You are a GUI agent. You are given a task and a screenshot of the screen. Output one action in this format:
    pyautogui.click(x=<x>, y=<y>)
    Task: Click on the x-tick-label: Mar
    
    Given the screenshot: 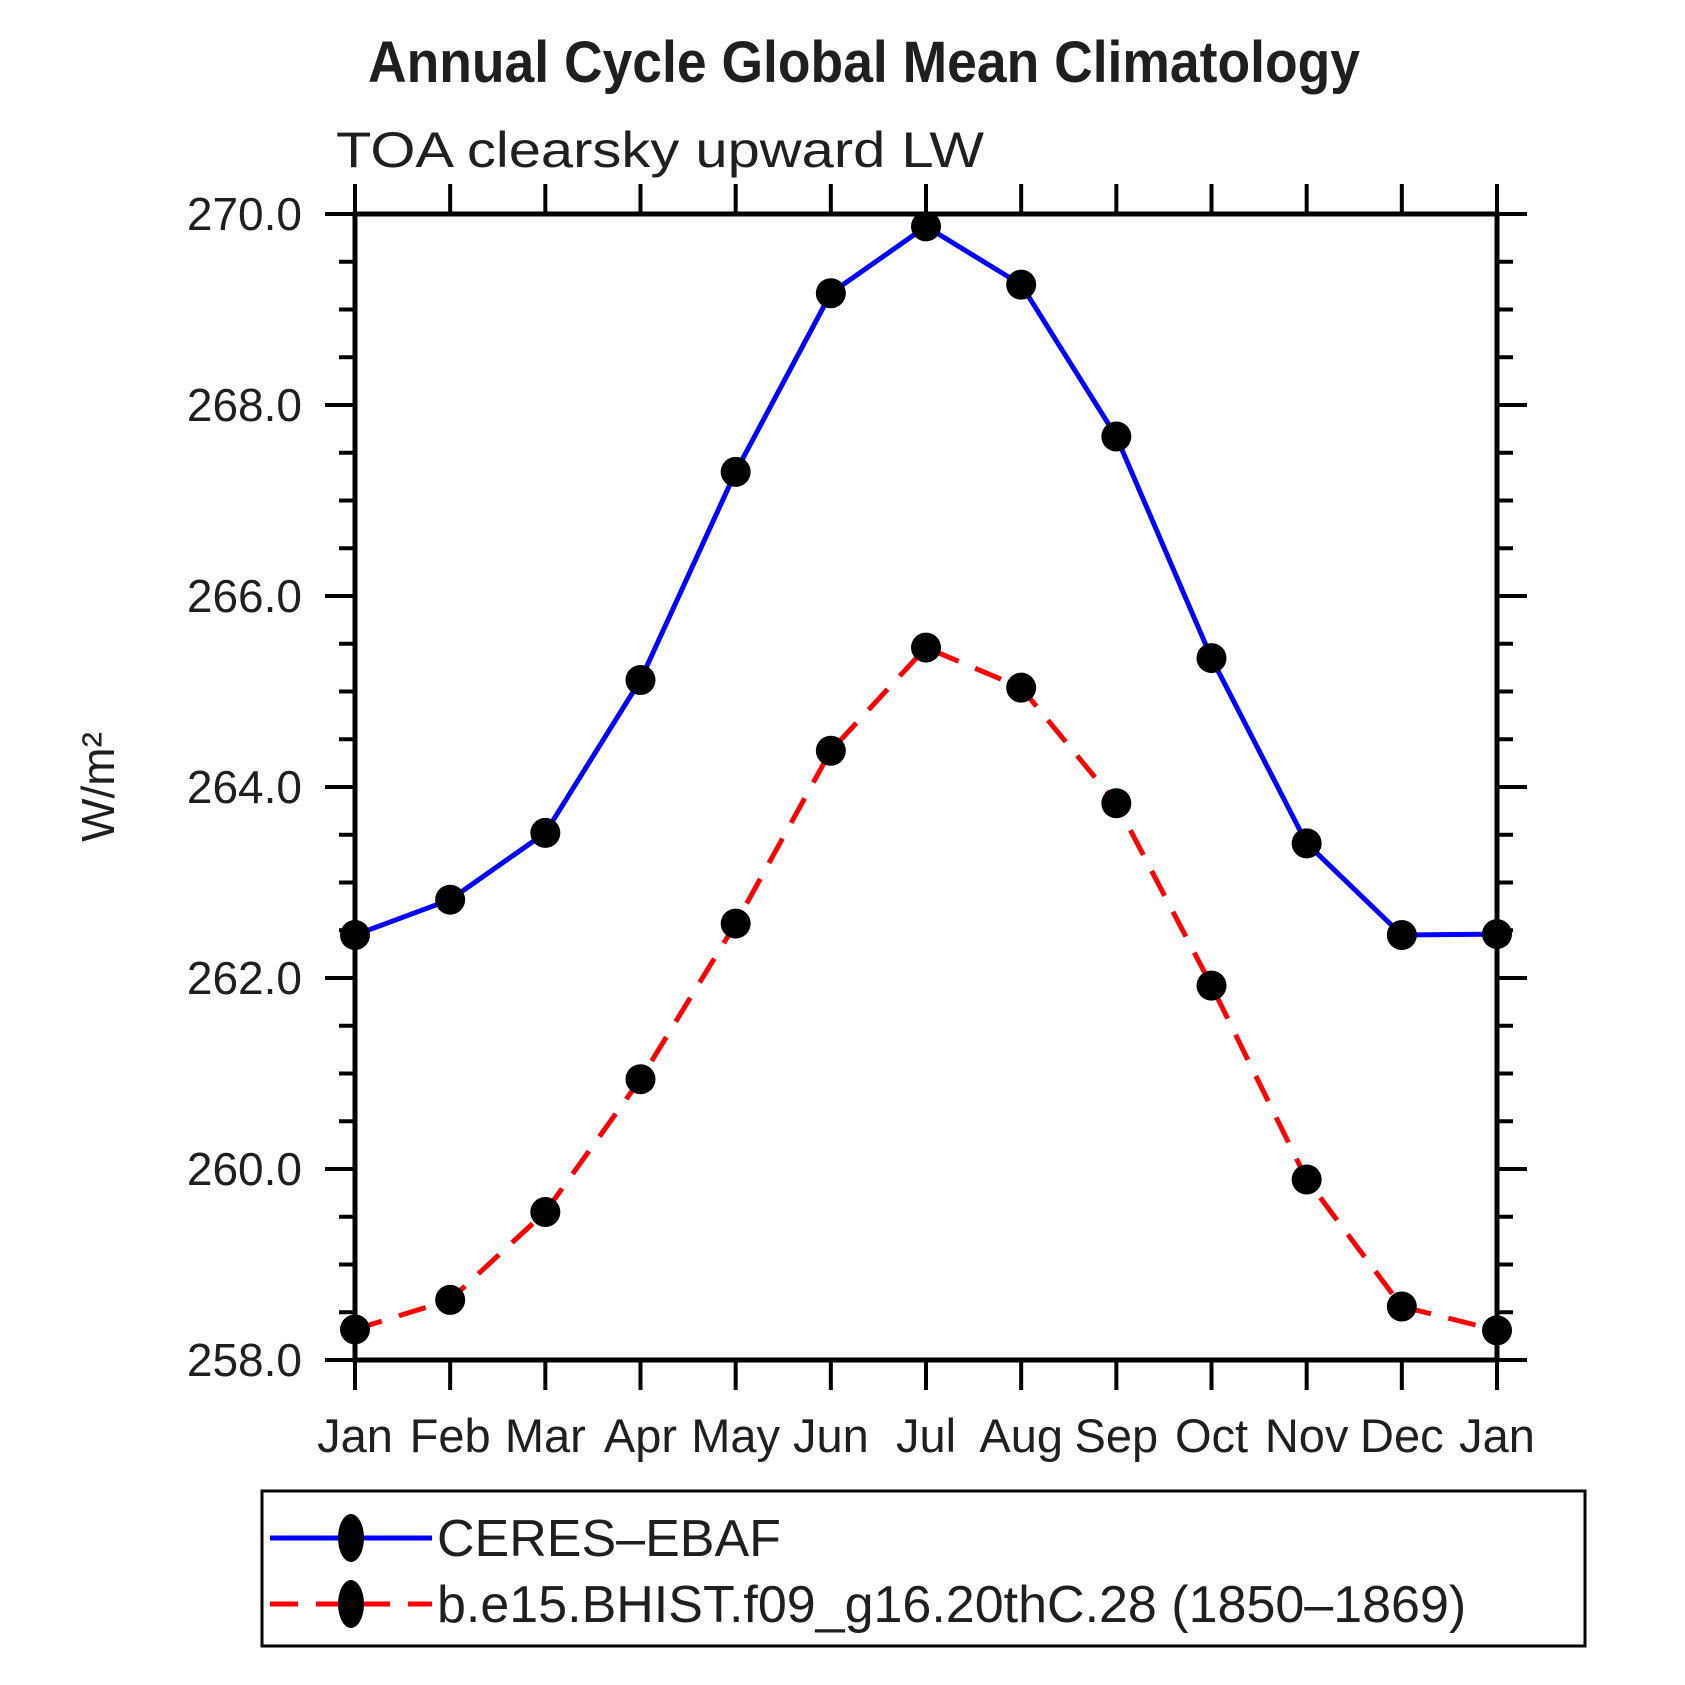 What is the action you would take?
    pyautogui.click(x=545, y=1435)
    